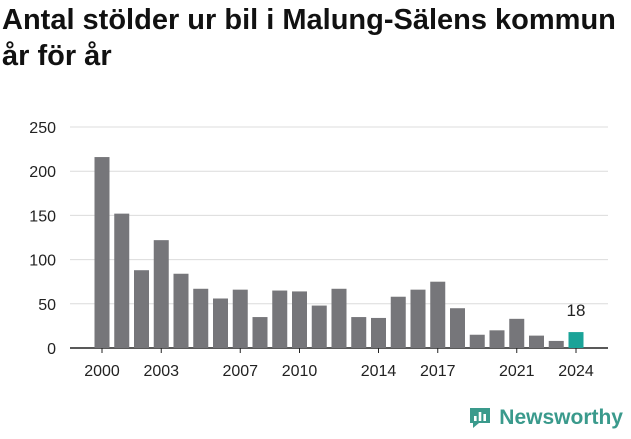 Image resolution: width=631 pixels, height=439 pixels. Describe the element at coordinates (260, 332) in the screenshot. I see `bar-2008` at that location.